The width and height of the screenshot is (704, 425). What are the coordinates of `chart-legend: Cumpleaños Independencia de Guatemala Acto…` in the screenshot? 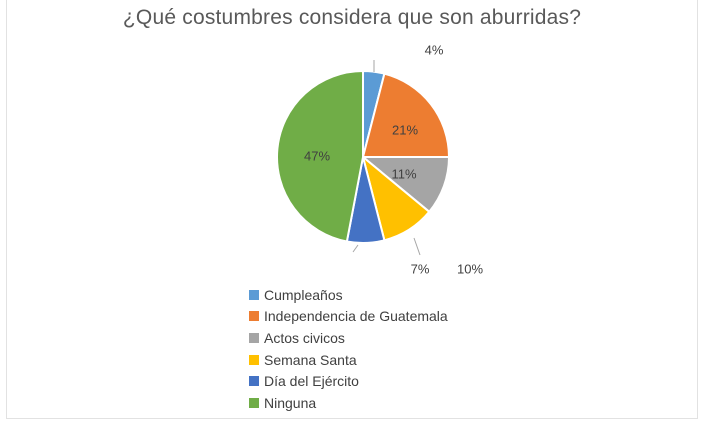 It's located at (348, 349).